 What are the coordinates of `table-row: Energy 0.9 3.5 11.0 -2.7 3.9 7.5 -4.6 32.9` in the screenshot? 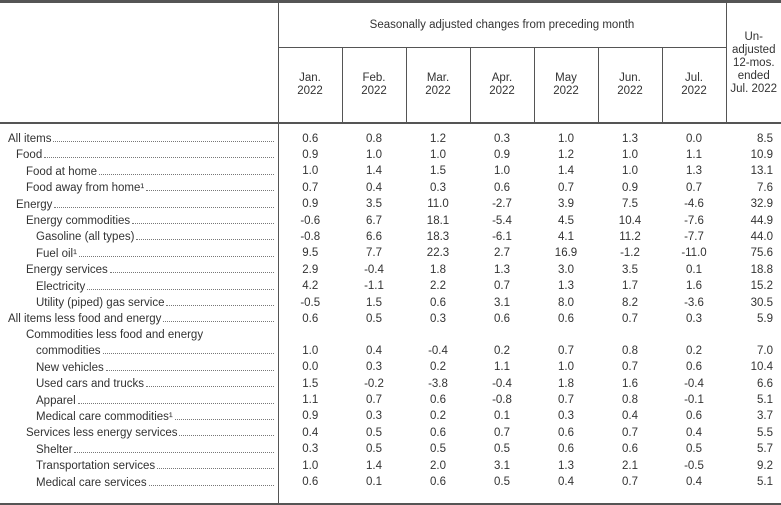 It's located at (390, 205).